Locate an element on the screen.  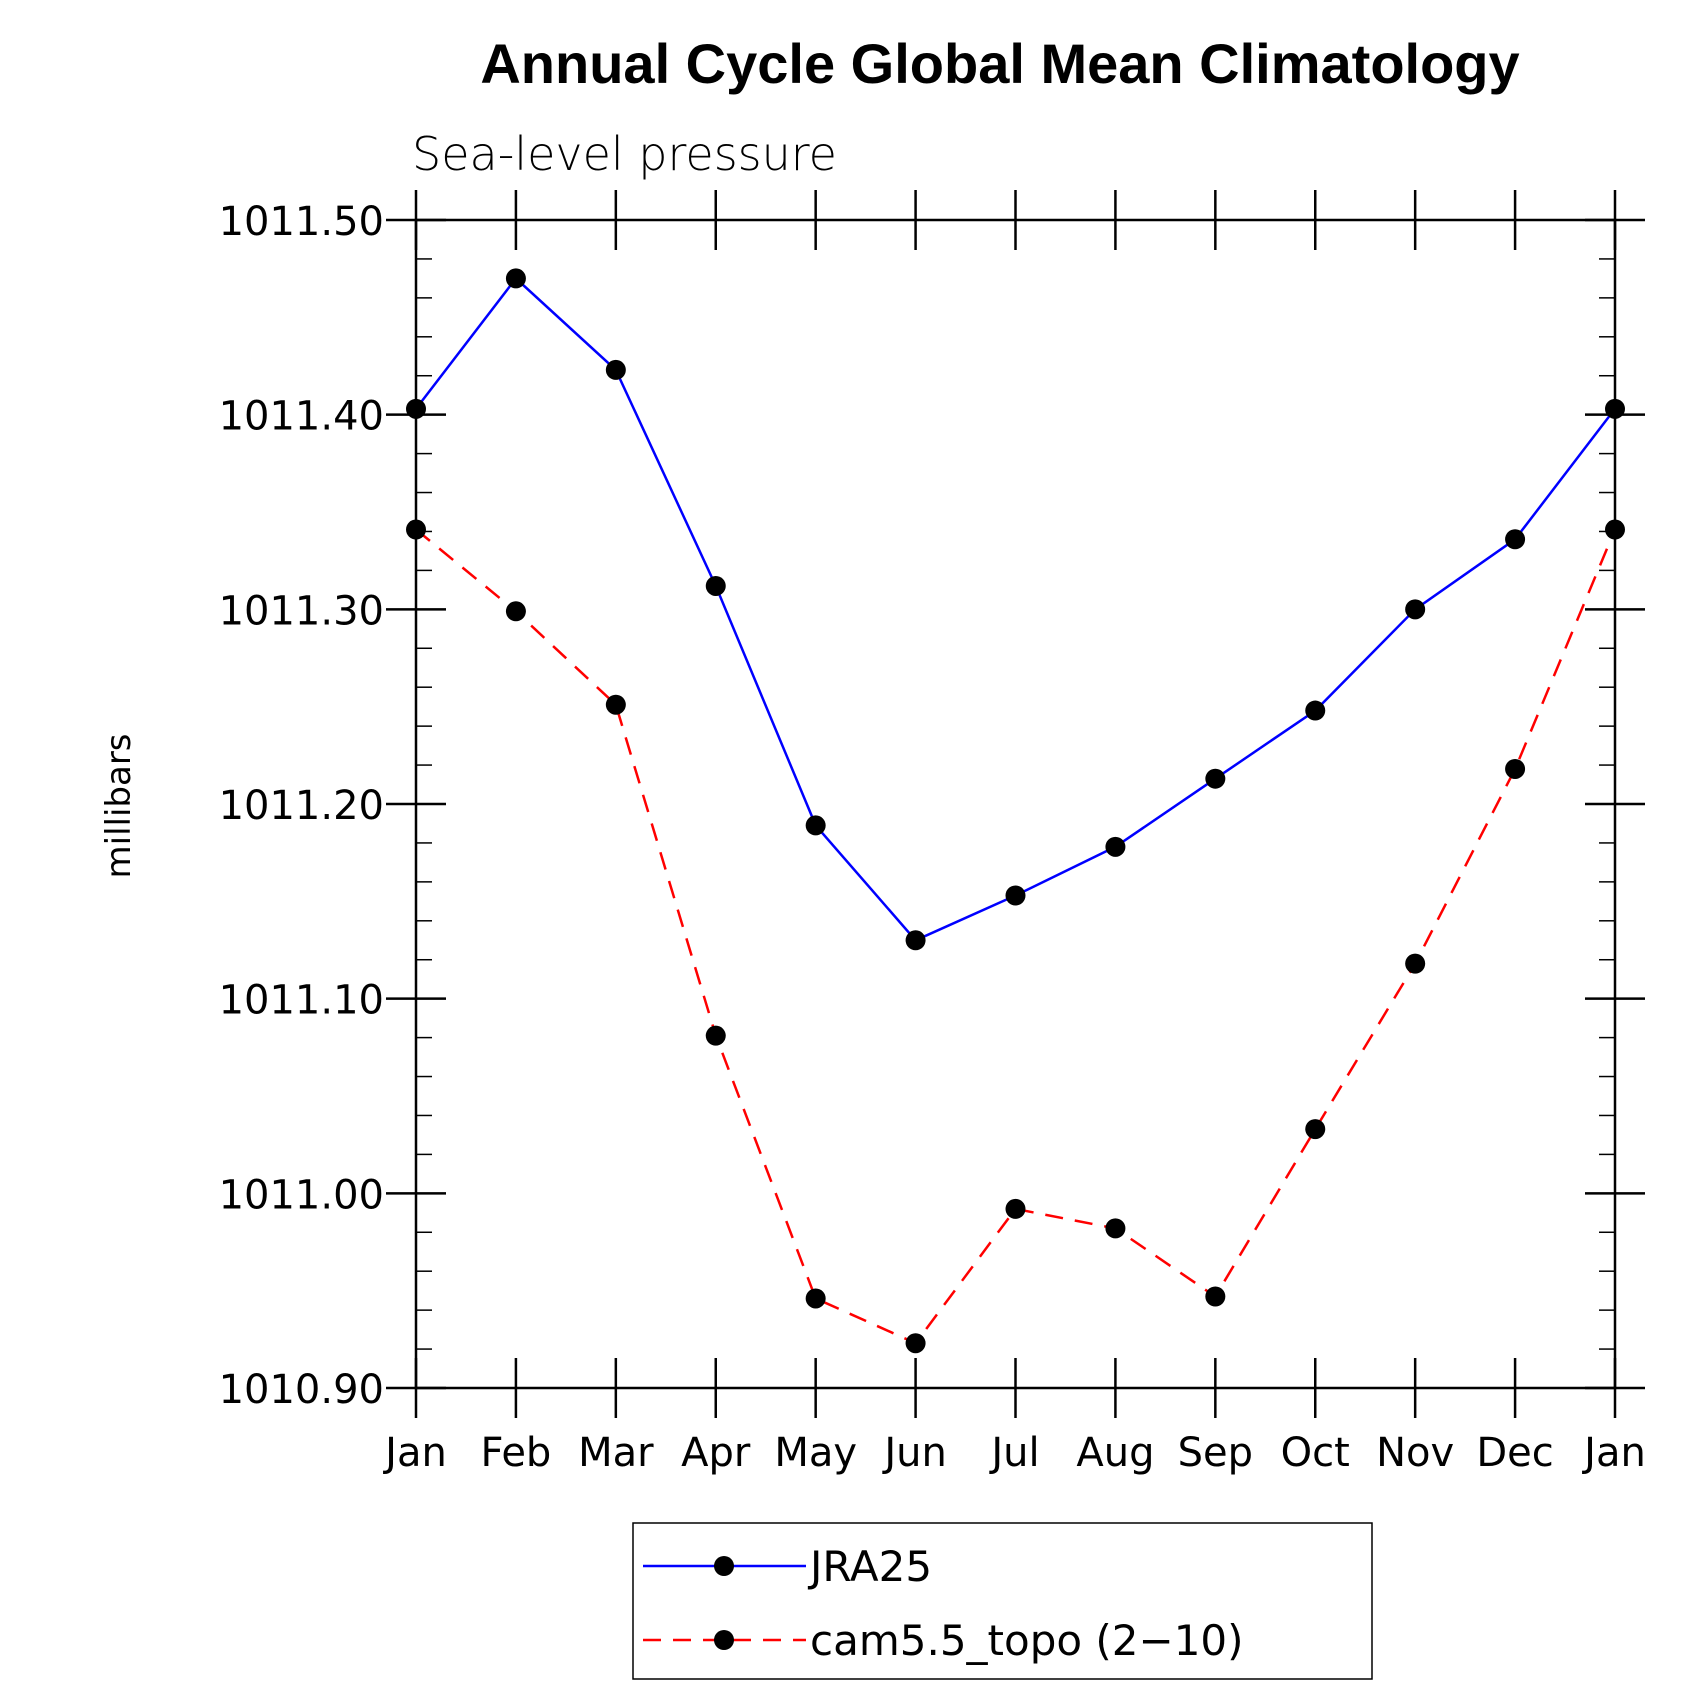
legend: JRA25 cam5.5_topo (2−10) is located at coordinates (1002, 1601).